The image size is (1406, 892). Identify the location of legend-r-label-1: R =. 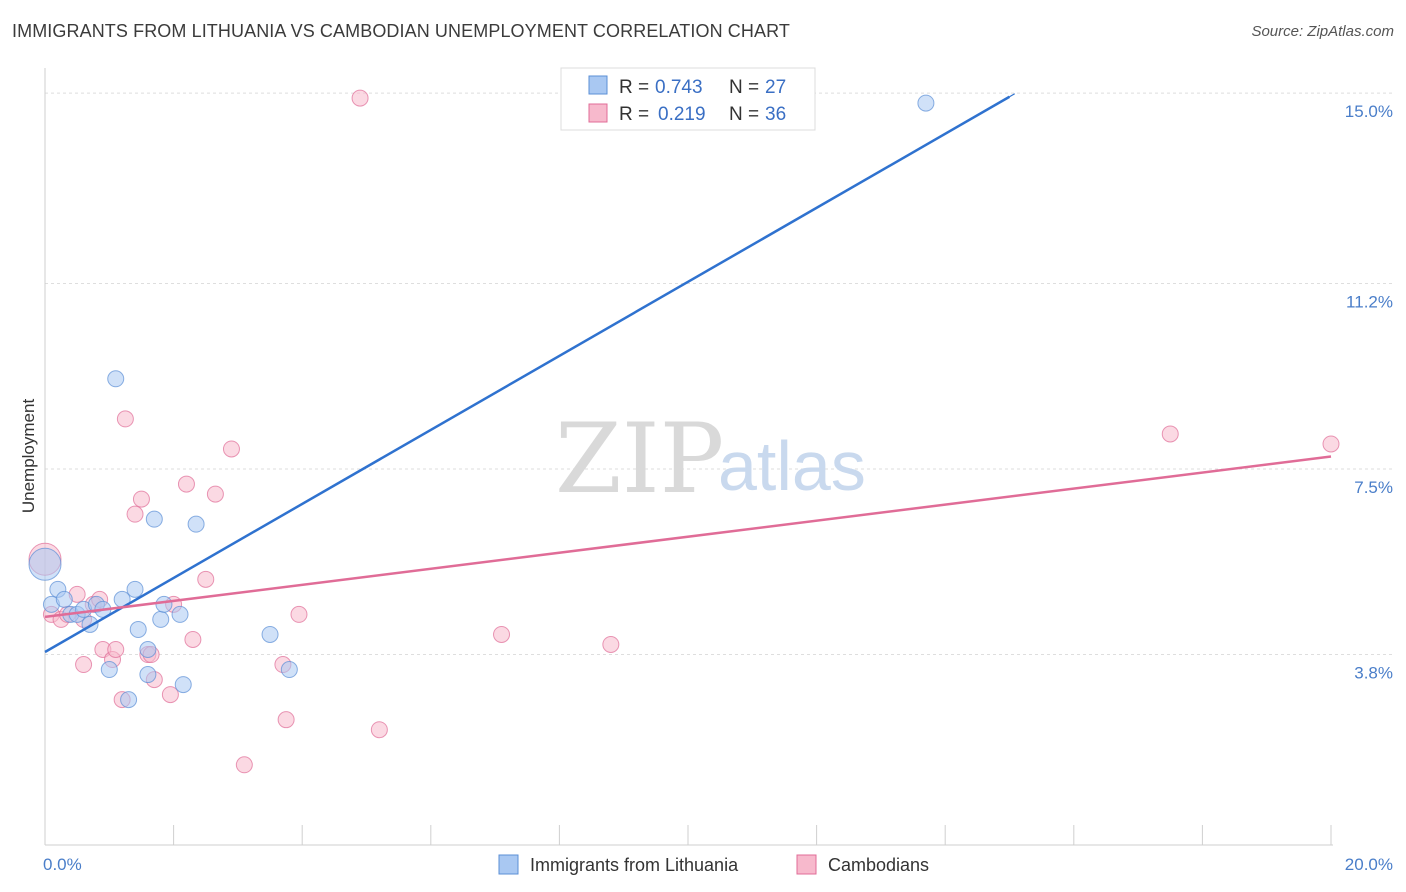
(634, 87).